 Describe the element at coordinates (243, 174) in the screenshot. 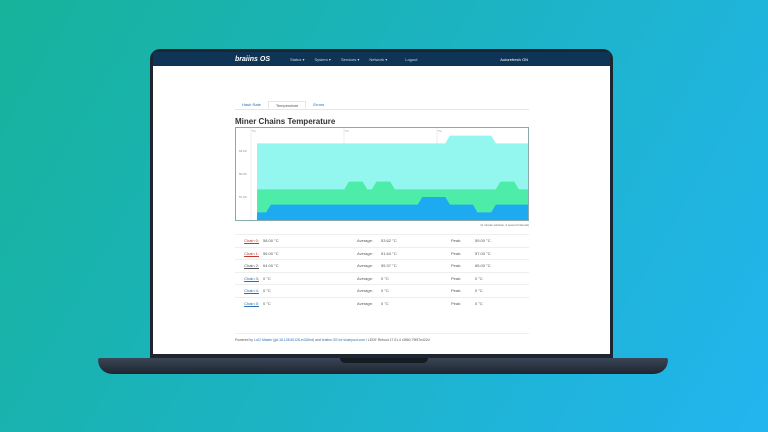

I see `y-tick-label: 60.00` at that location.